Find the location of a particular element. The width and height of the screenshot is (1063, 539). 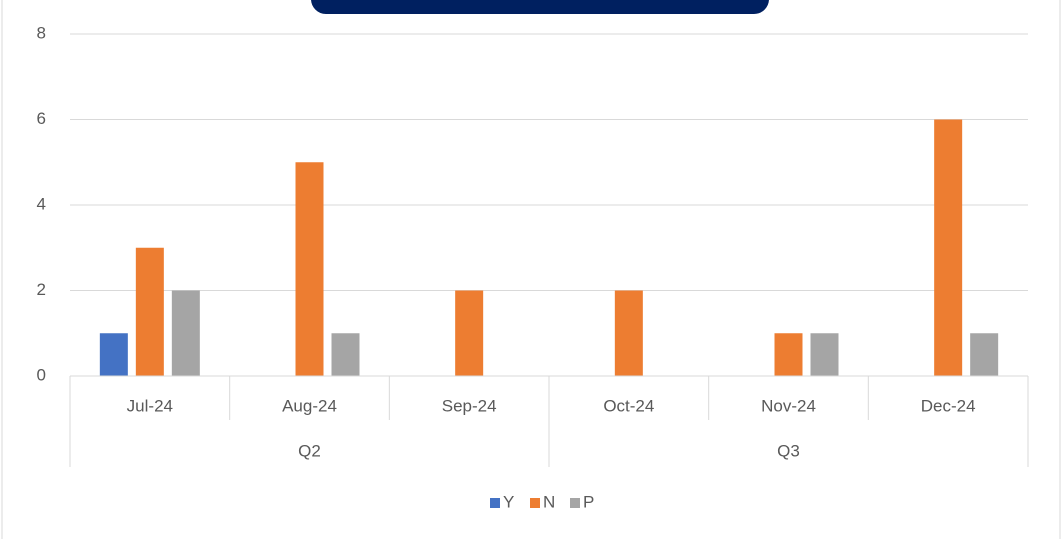

group-label: Q3 is located at coordinates (788, 450).